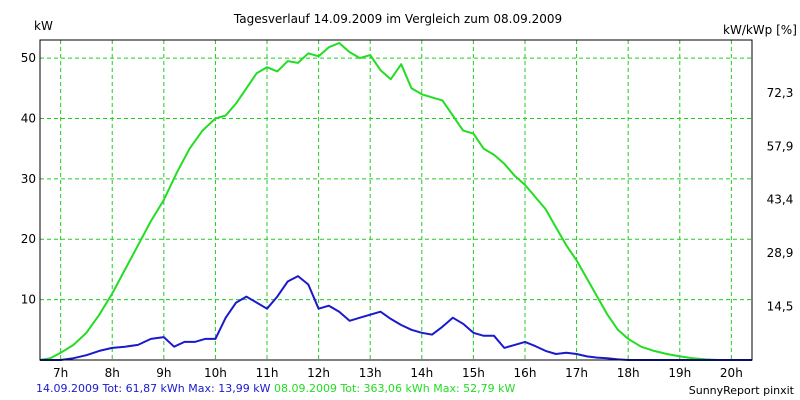  Describe the element at coordinates (780, 93) in the screenshot. I see `y-tick-label-right: 72,3` at that location.